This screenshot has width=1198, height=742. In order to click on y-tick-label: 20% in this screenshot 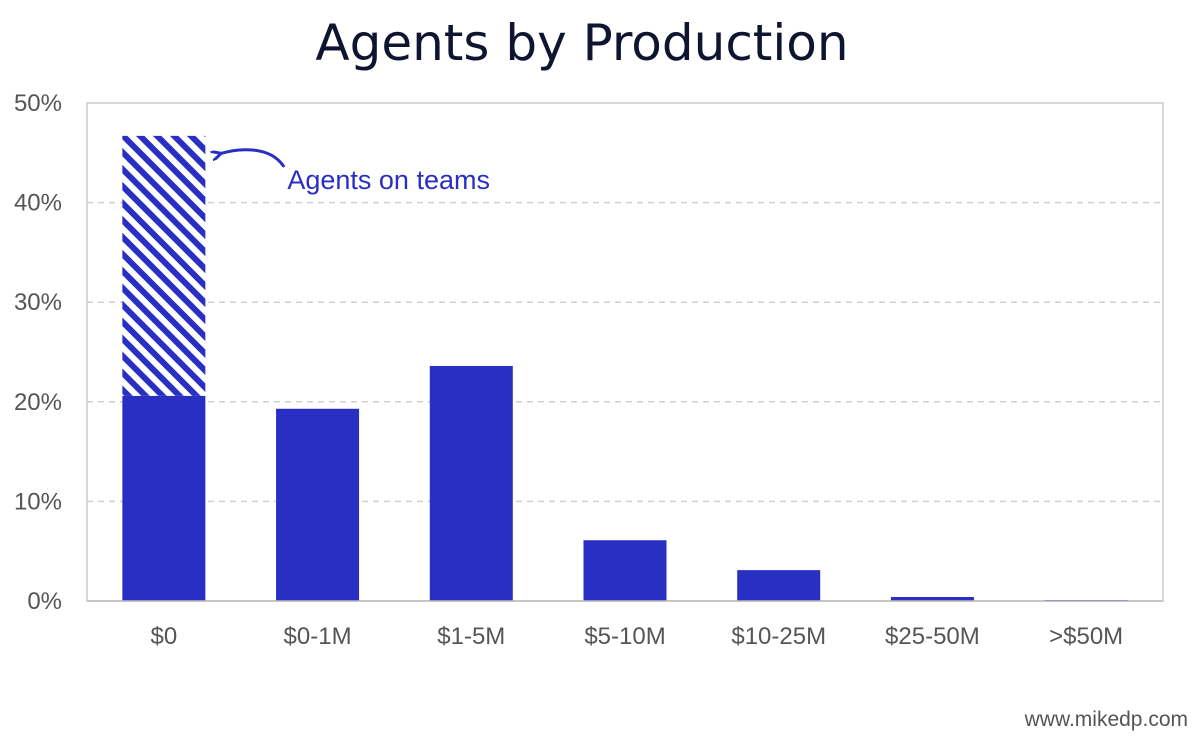, I will do `click(38, 402)`.